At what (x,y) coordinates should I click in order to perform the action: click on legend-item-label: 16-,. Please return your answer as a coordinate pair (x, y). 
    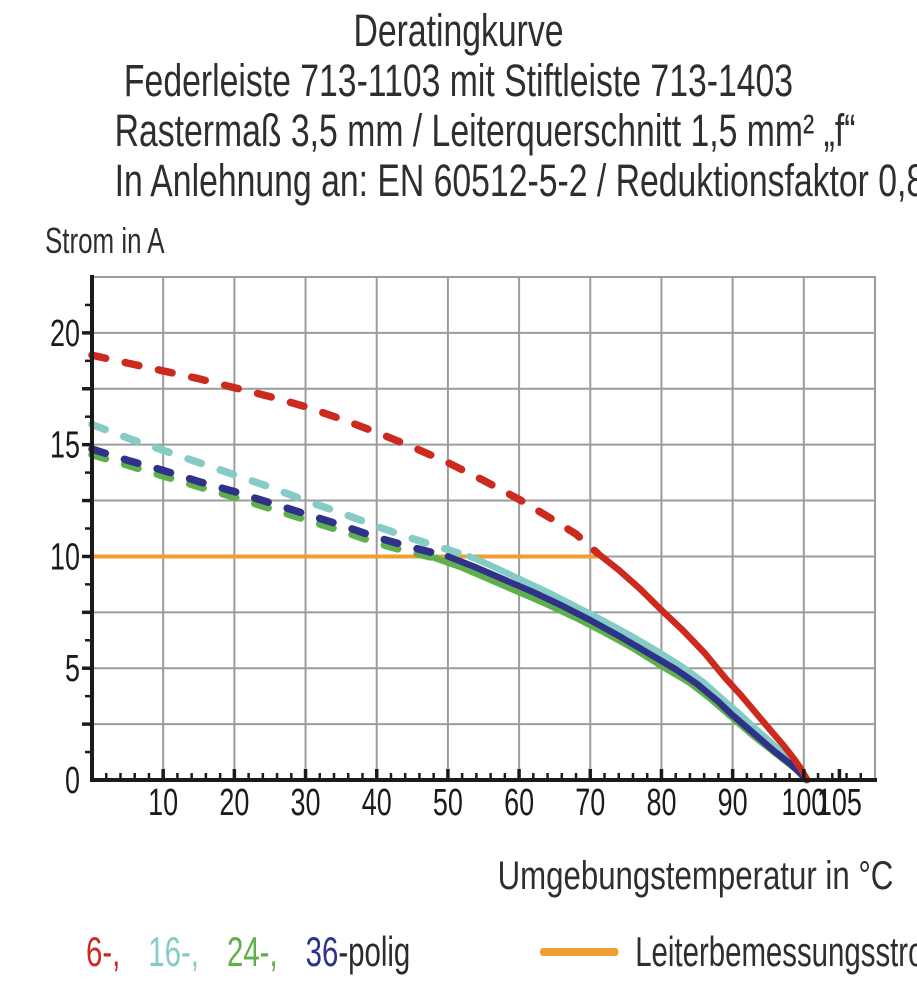
    Looking at the image, I should click on (173, 951).